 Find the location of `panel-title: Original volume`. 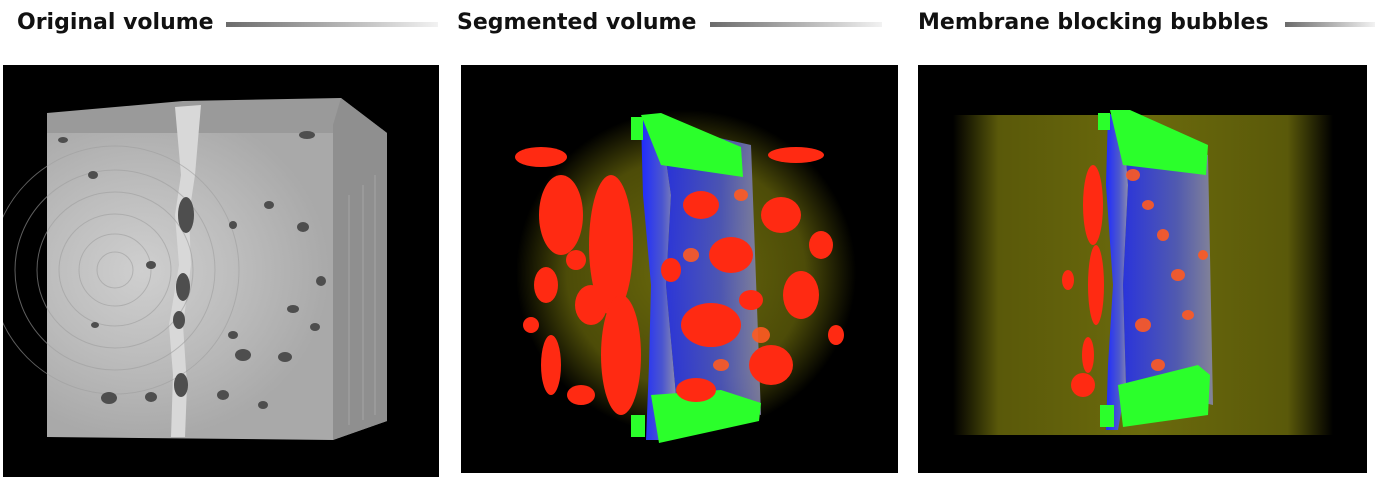

panel-title: Original volume is located at coordinates (115, 22).